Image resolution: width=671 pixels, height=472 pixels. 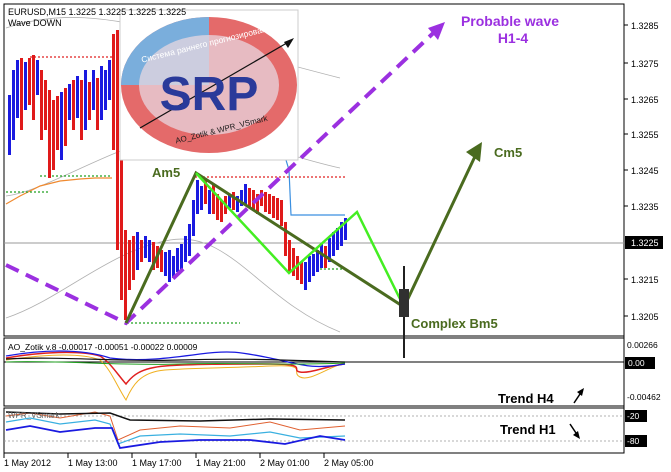 What do you see at coordinates (285, 463) in the screenshot?
I see `time-label: 2 May 01:00` at bounding box center [285, 463].